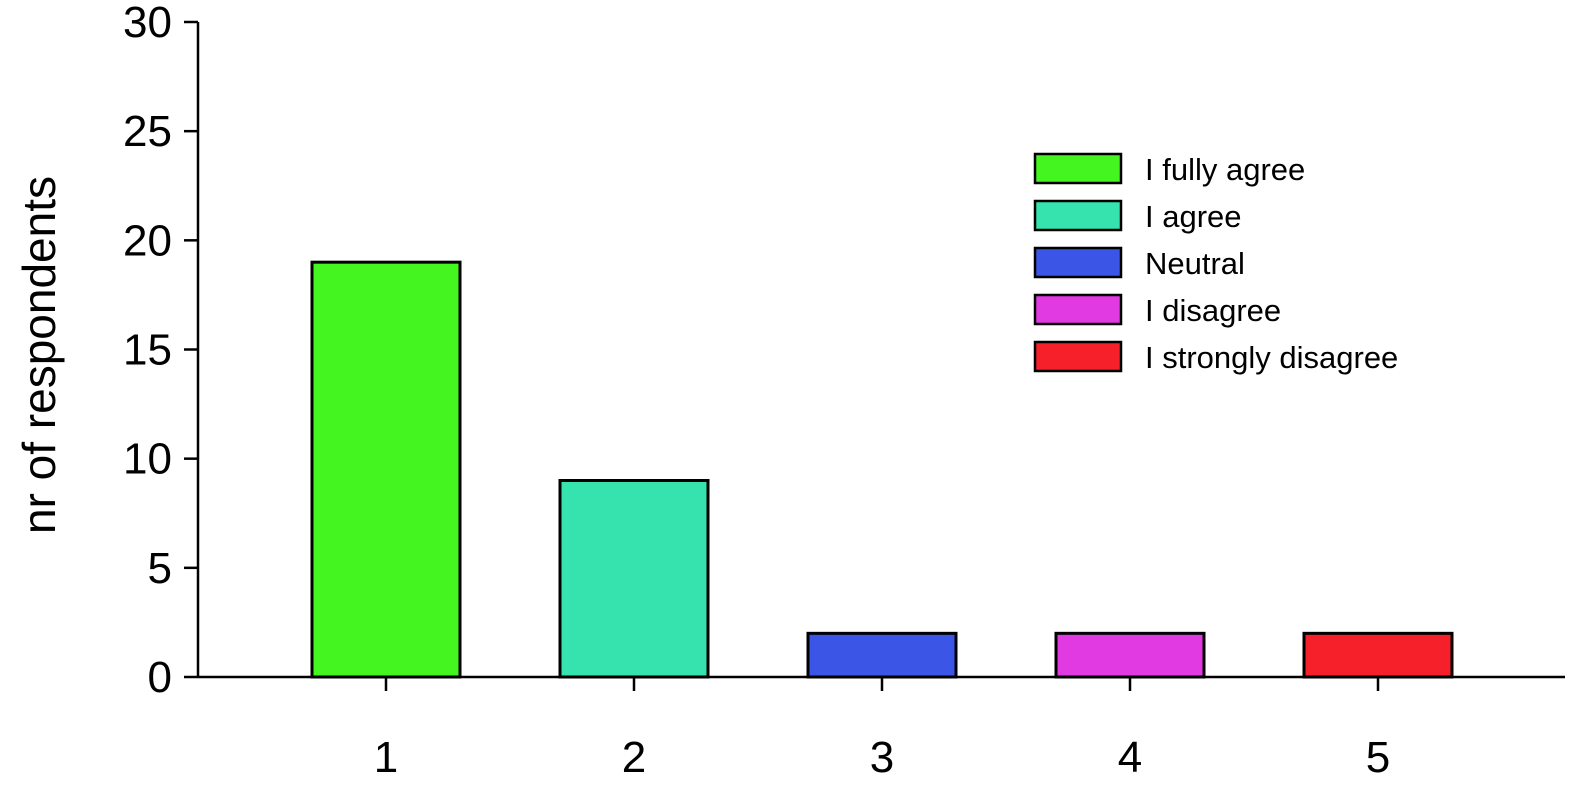 The height and width of the screenshot is (788, 1583). Describe the element at coordinates (1195, 263) in the screenshot. I see `legend-label: Neutral` at that location.